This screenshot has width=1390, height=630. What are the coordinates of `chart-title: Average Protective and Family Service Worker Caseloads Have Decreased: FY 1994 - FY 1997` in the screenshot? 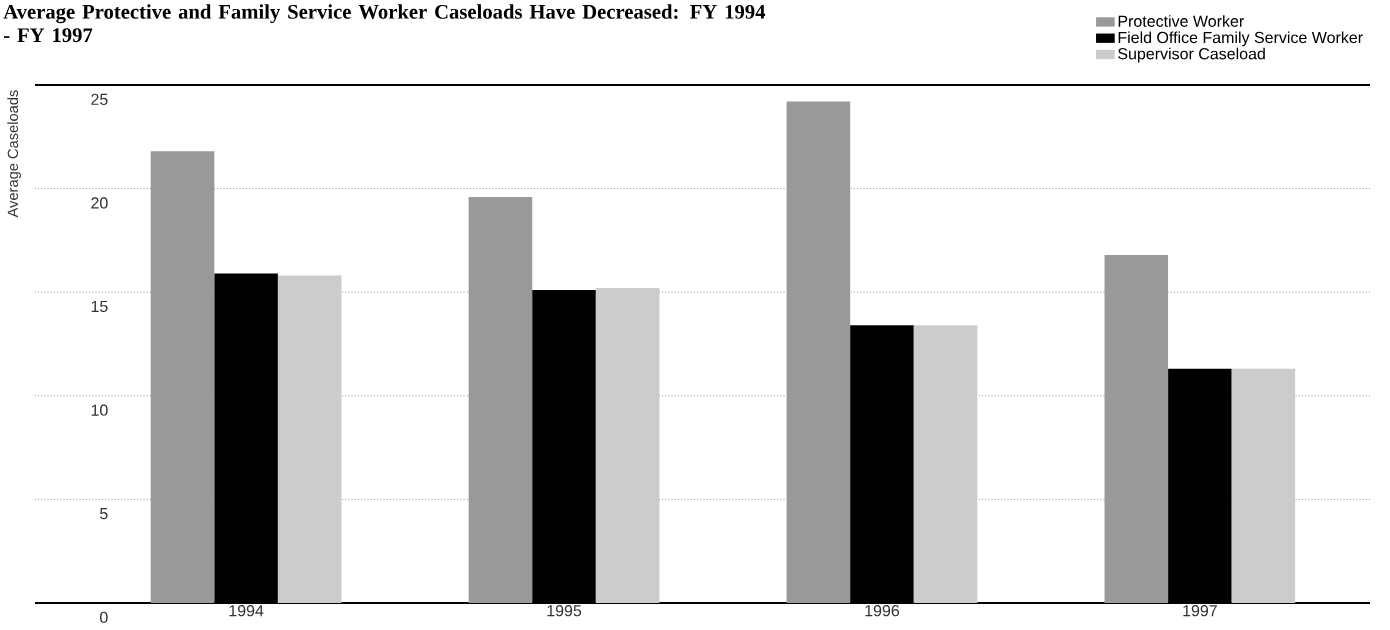 It's located at (384, 23).